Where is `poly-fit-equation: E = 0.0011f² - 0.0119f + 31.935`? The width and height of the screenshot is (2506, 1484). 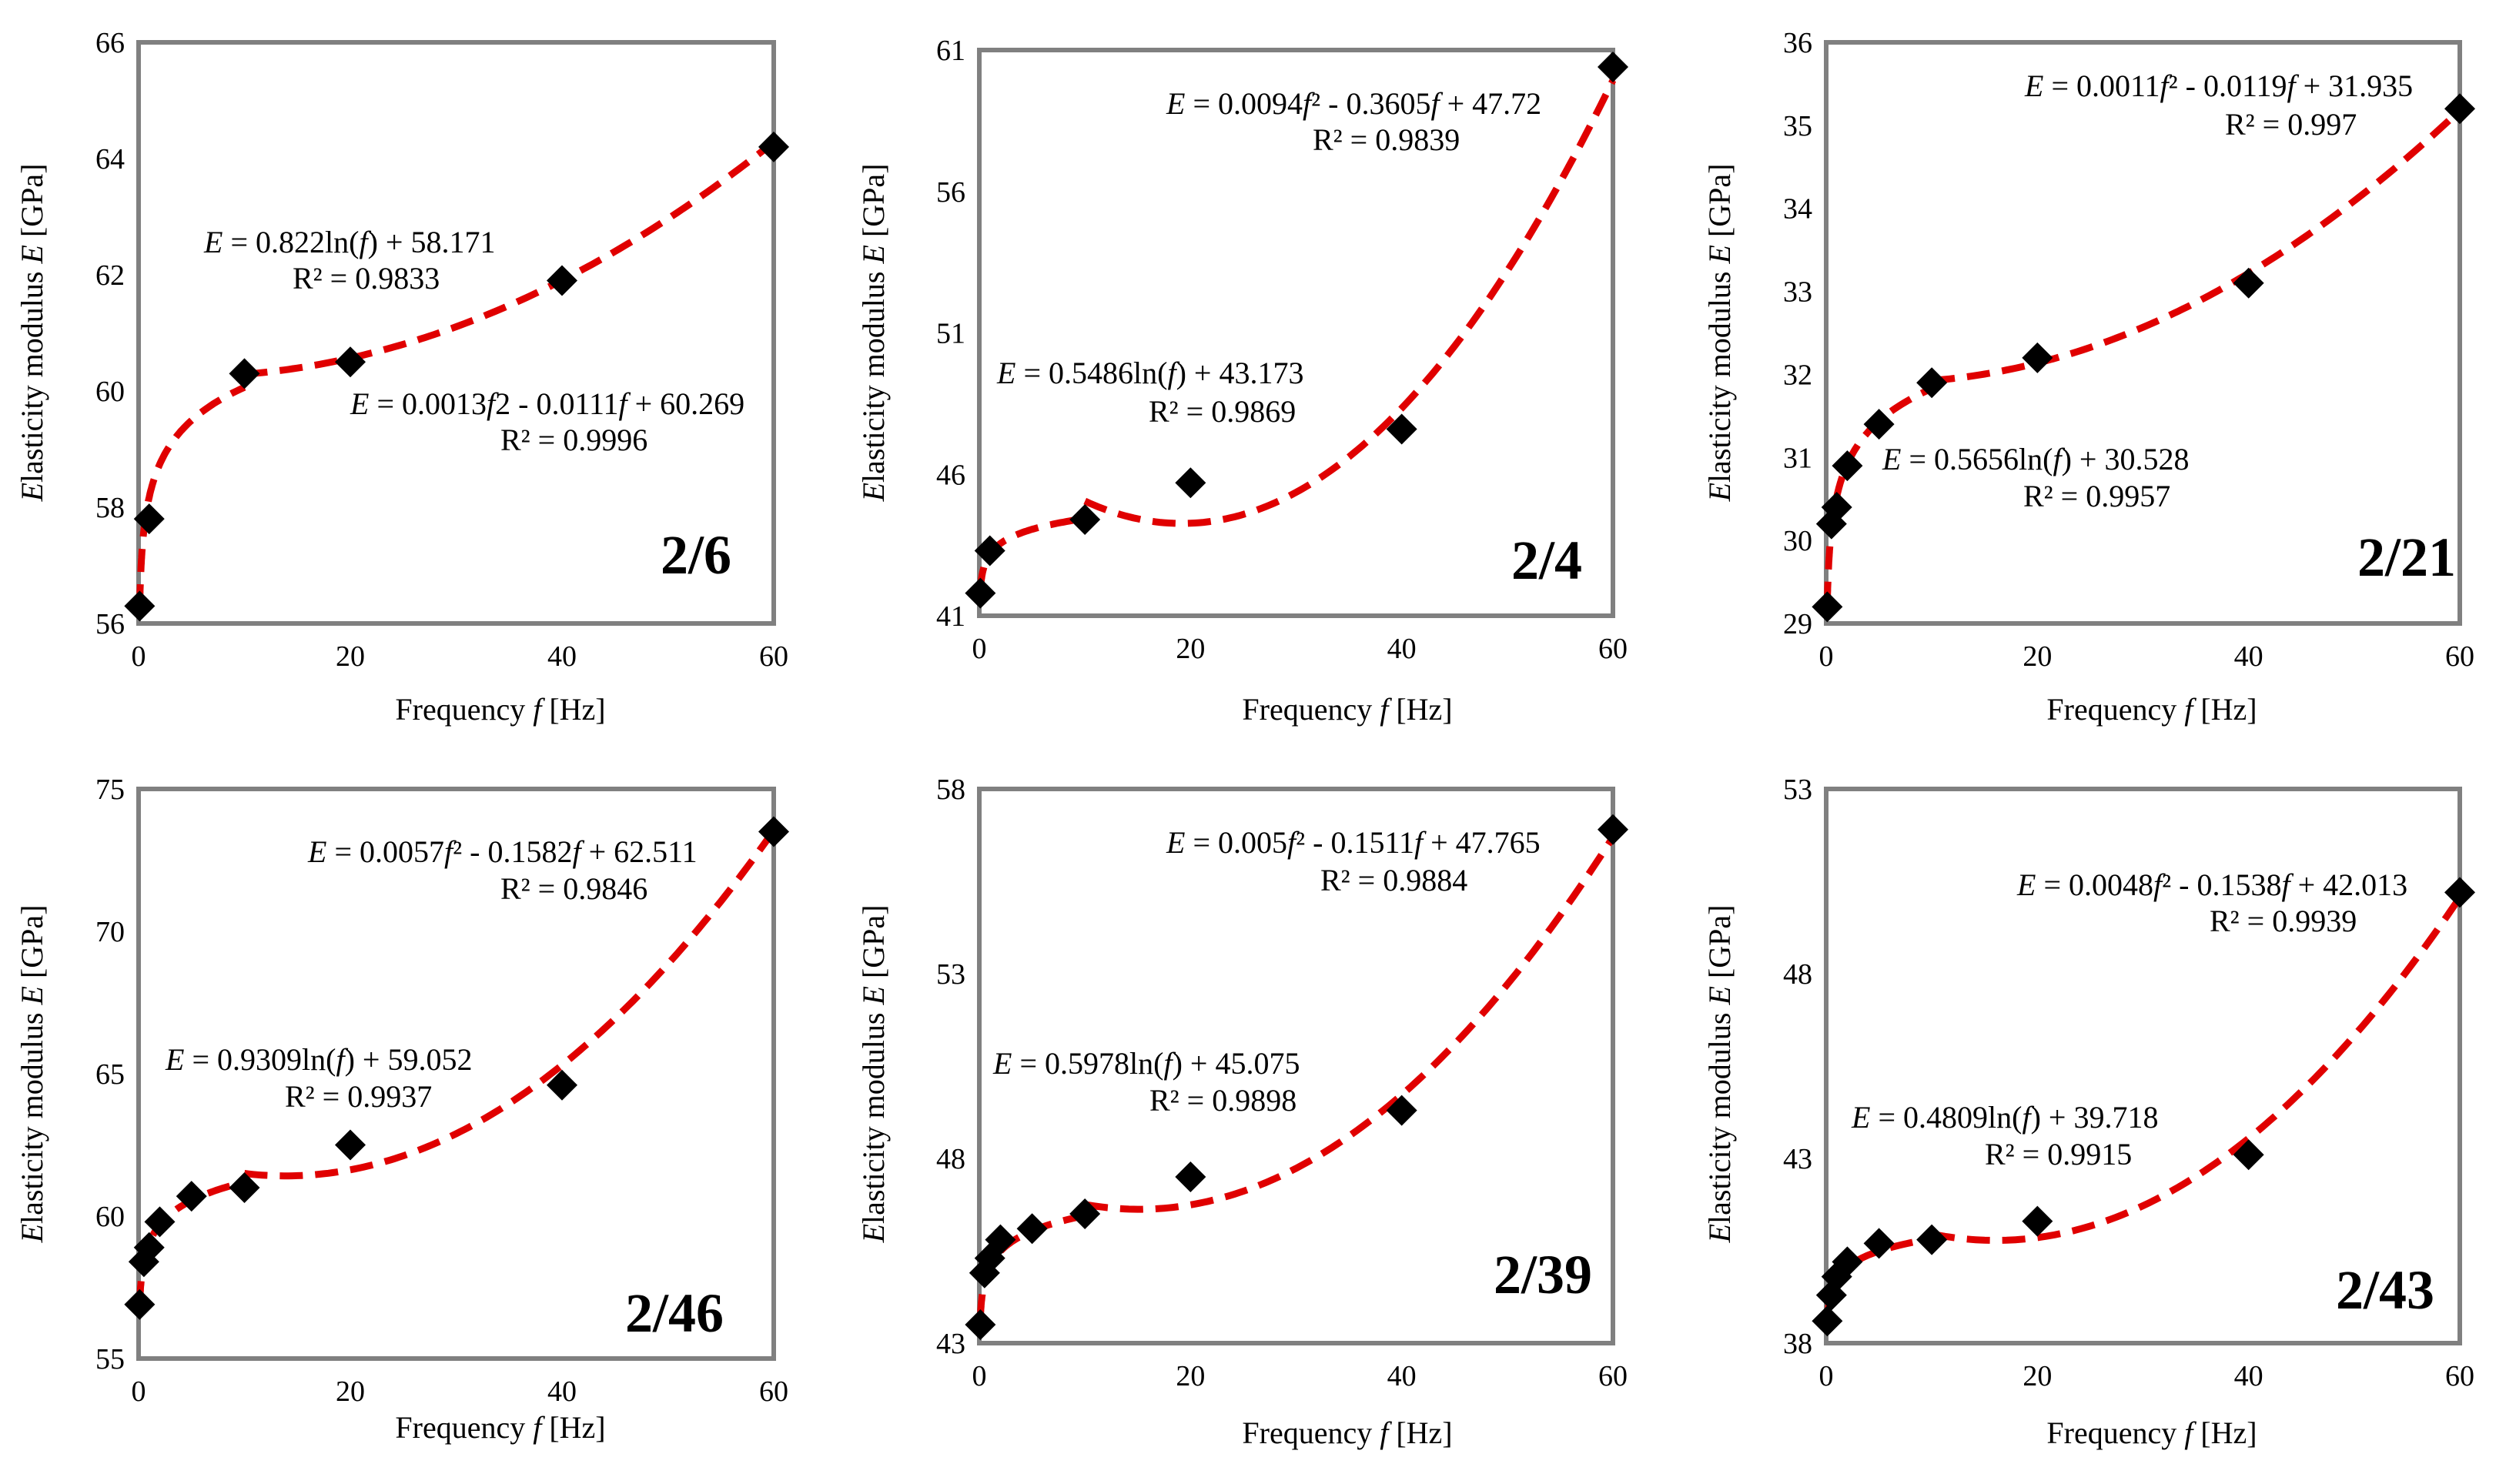
poly-fit-equation: E = 0.0011f² - 0.0119f + 31.935 is located at coordinates (2218, 86).